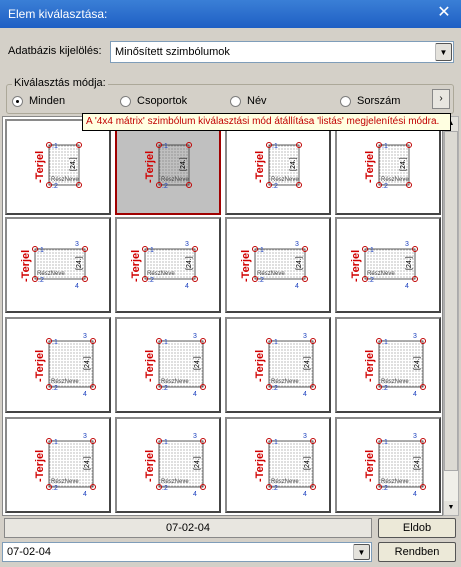  What do you see at coordinates (451, 301) in the screenshot?
I see `scroll-thumb` at bounding box center [451, 301].